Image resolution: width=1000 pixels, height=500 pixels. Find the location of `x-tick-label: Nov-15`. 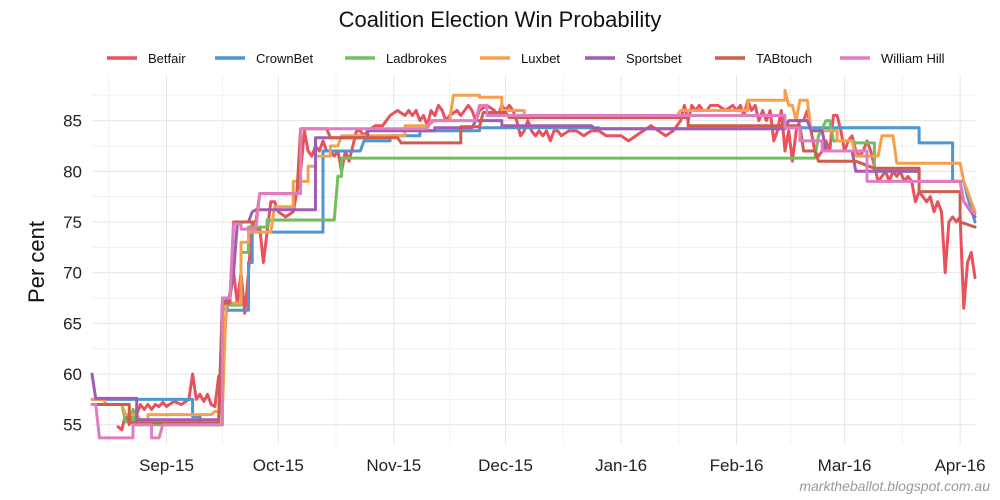

x-tick-label: Nov-15 is located at coordinates (393, 465).